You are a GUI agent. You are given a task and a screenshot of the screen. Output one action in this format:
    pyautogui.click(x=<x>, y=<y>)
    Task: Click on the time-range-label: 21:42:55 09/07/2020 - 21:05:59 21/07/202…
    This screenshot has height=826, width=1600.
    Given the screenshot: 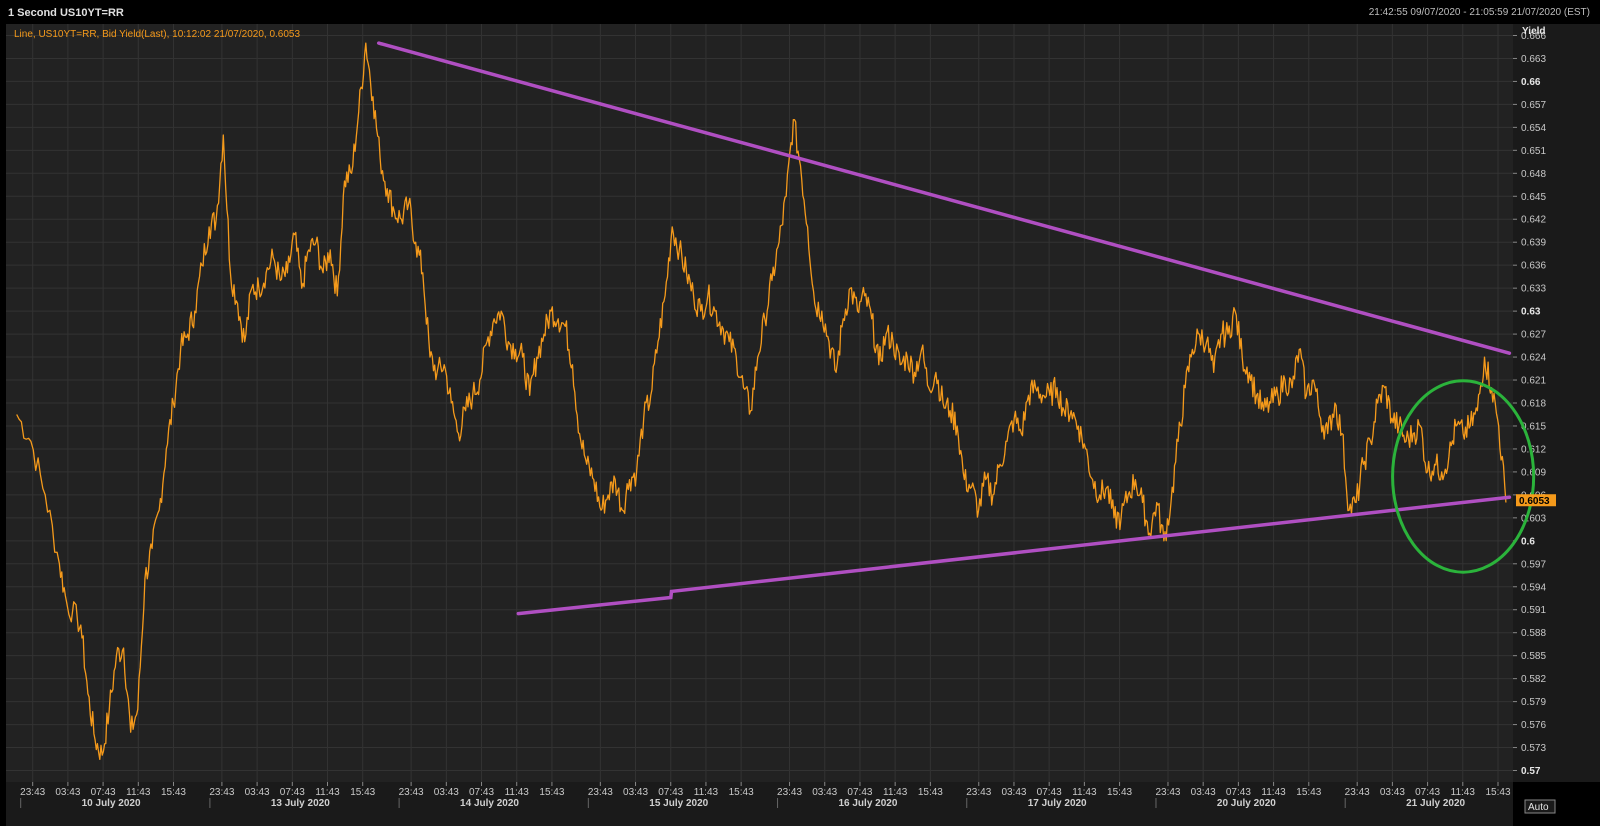 What is the action you would take?
    pyautogui.click(x=1479, y=12)
    